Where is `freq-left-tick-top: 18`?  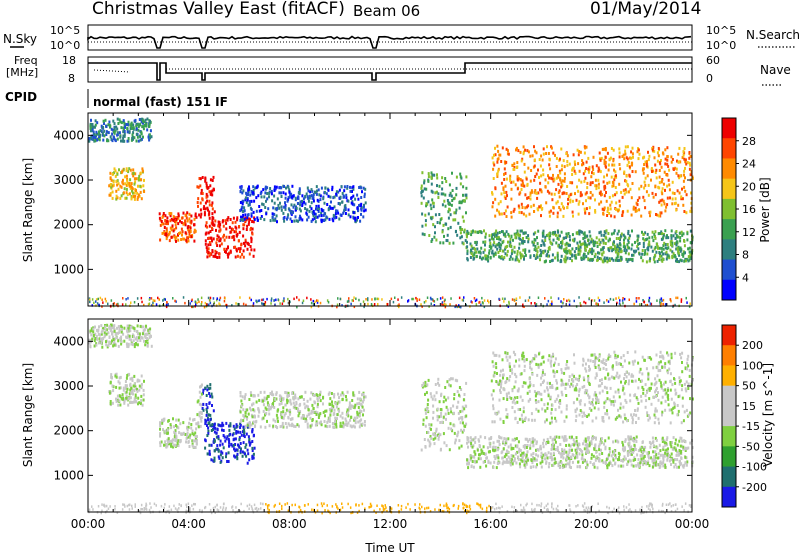
freq-left-tick-top: 18 is located at coordinates (69, 60).